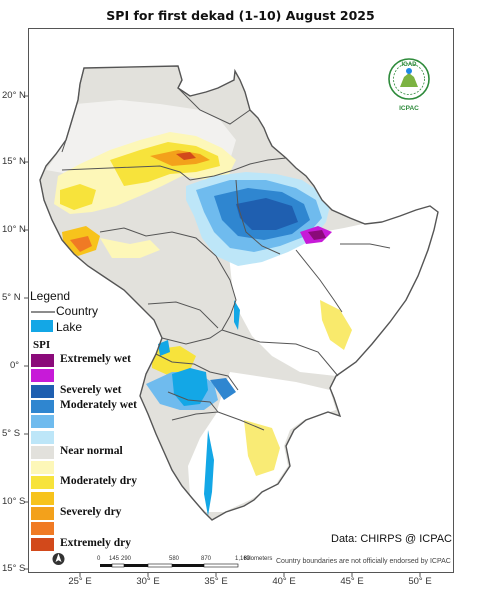 The width and height of the screenshot is (481, 600). I want to click on scale-tick-label: 580, so click(174, 559).